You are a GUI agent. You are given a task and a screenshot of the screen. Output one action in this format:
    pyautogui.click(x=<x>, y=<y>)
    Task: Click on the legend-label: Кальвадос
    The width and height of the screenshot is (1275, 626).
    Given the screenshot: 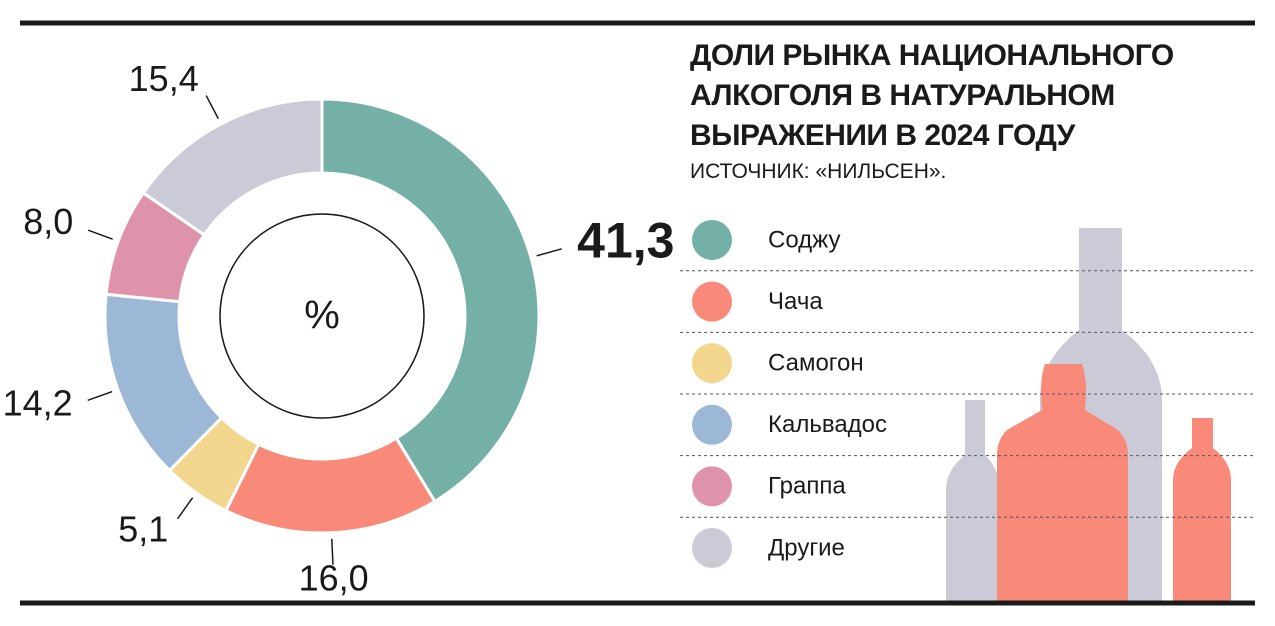 What is the action you would take?
    pyautogui.click(x=827, y=424)
    